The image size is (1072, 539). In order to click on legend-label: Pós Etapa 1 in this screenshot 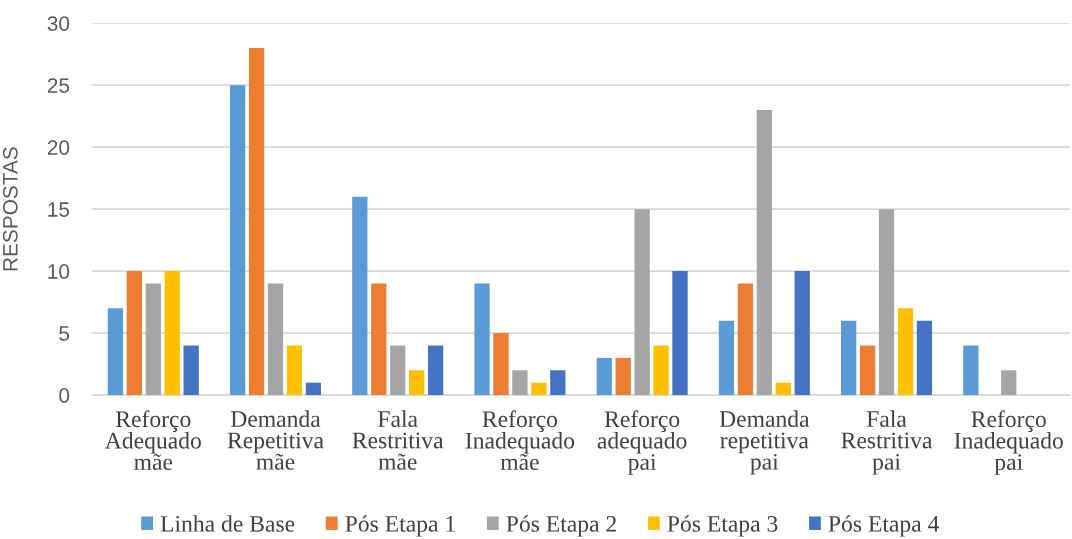, I will do `click(400, 526)`.